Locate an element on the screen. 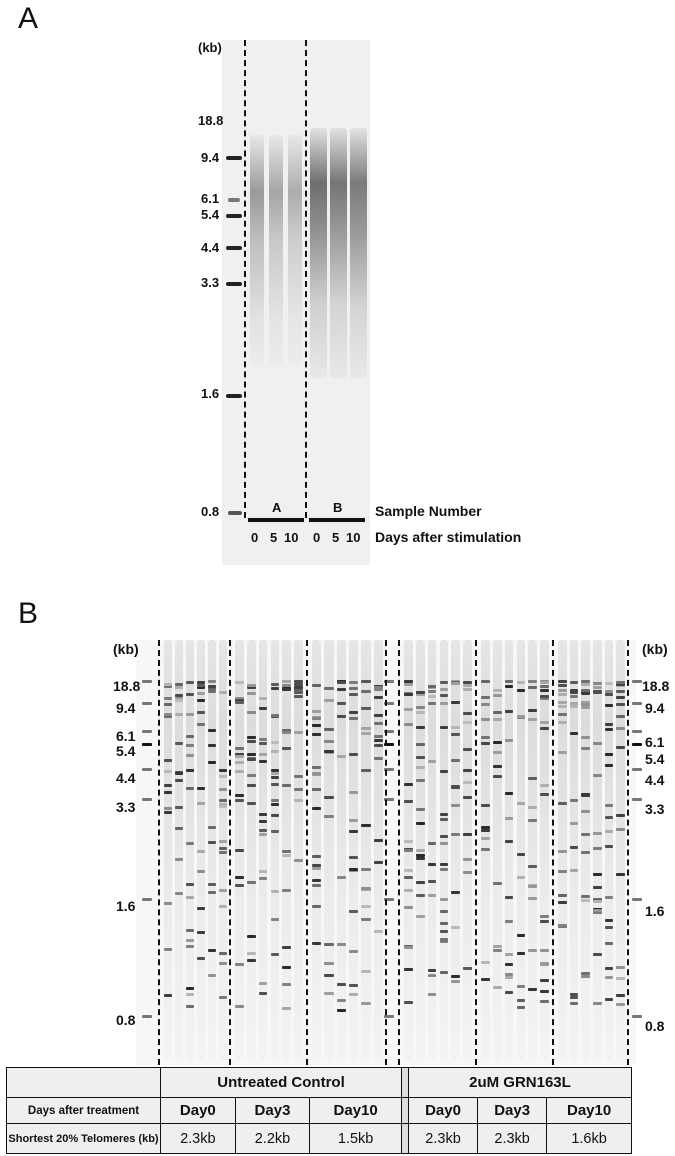 The width and height of the screenshot is (675, 1156). day-label: 10 is located at coordinates (353, 537).